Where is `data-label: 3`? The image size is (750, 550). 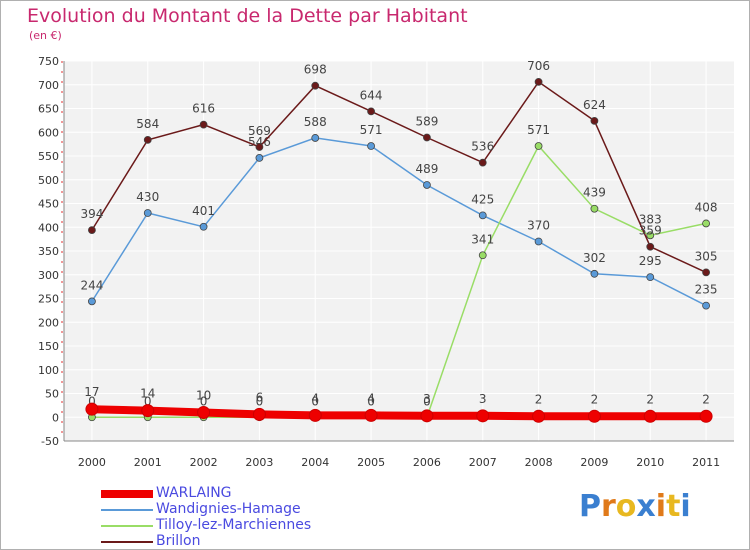
data-label: 3 is located at coordinates (427, 399).